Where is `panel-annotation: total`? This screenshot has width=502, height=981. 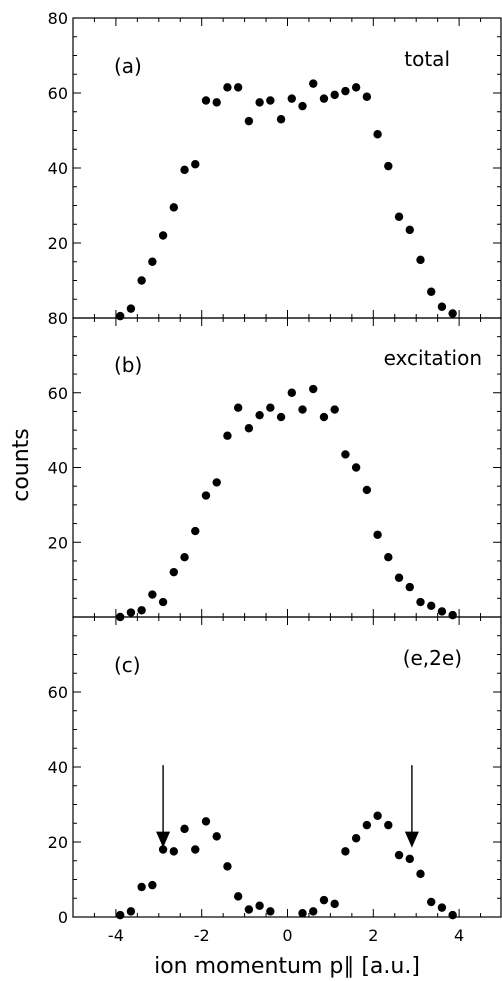 panel-annotation: total is located at coordinates (427, 59).